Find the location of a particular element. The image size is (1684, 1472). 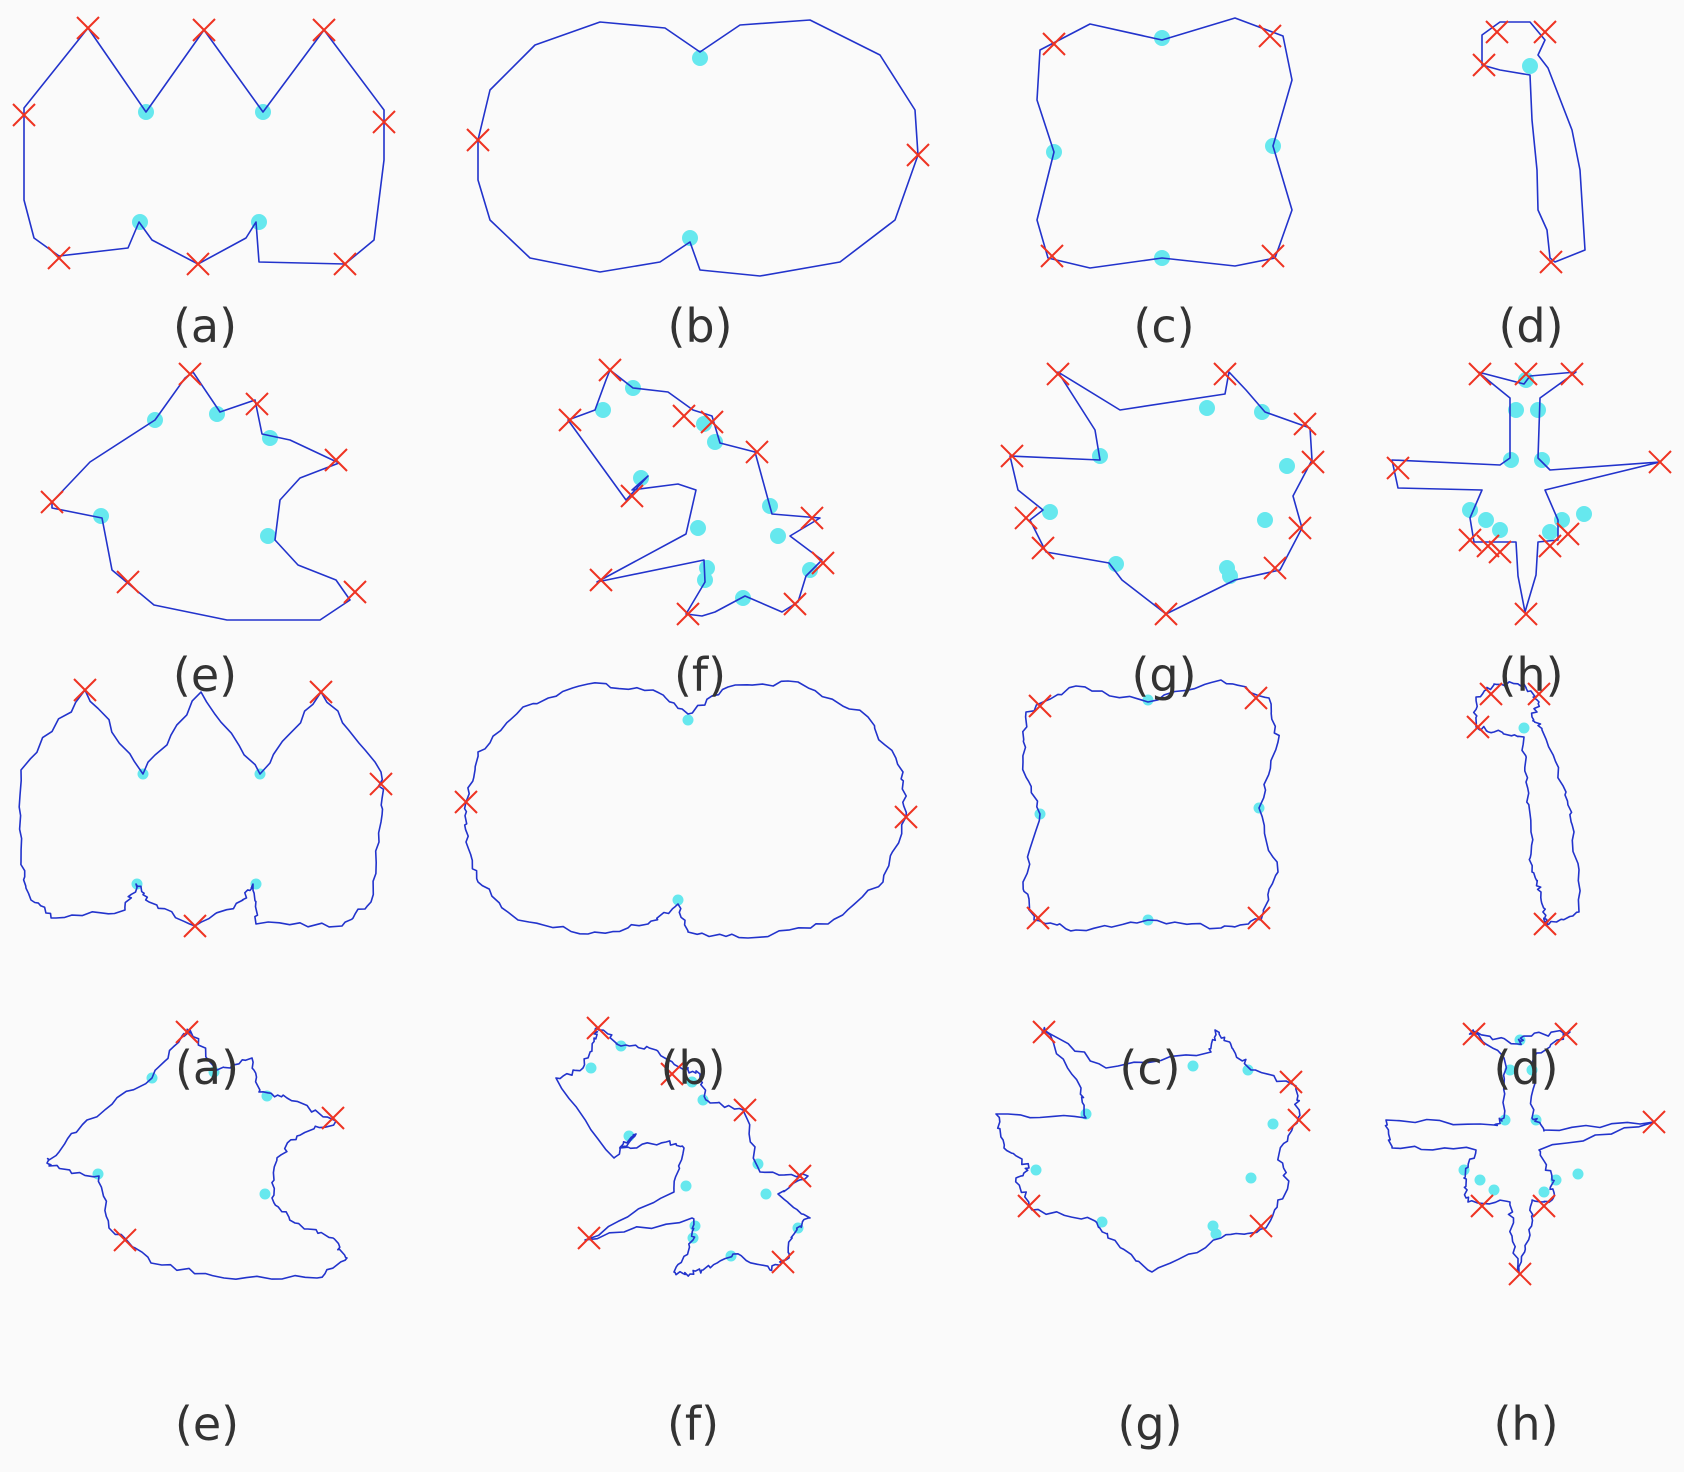

caption-row2-a: (a) is located at coordinates (207, 1068).